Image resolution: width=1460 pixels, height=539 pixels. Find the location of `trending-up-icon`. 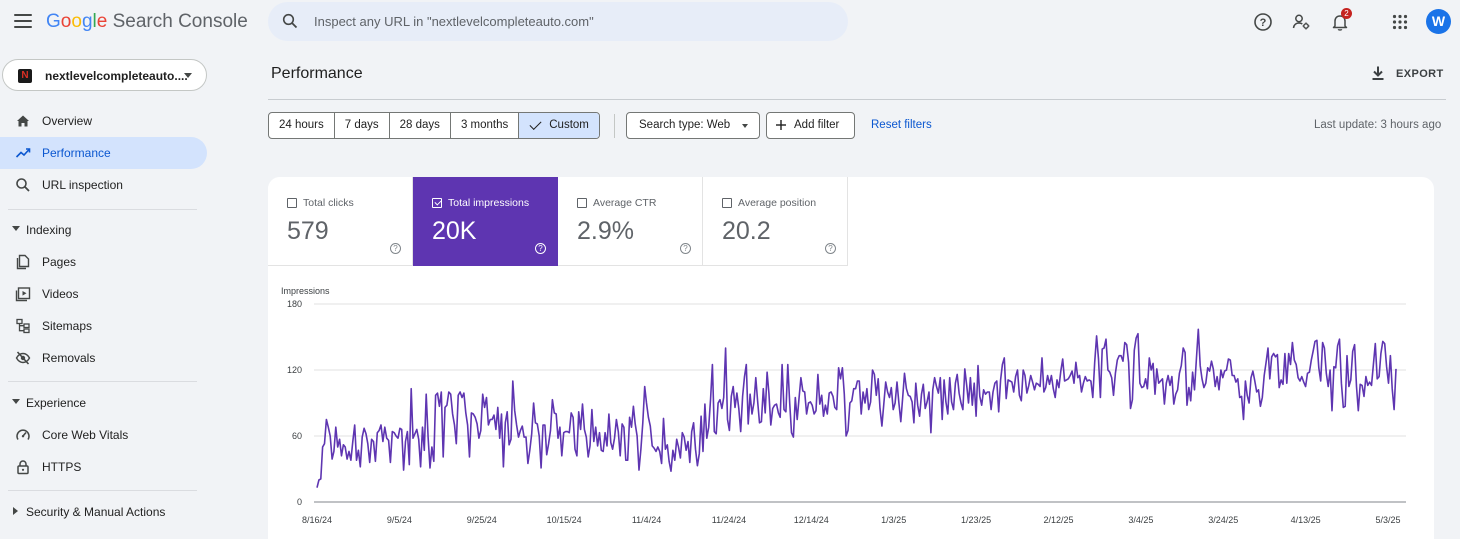

trending-up-icon is located at coordinates (23, 153).